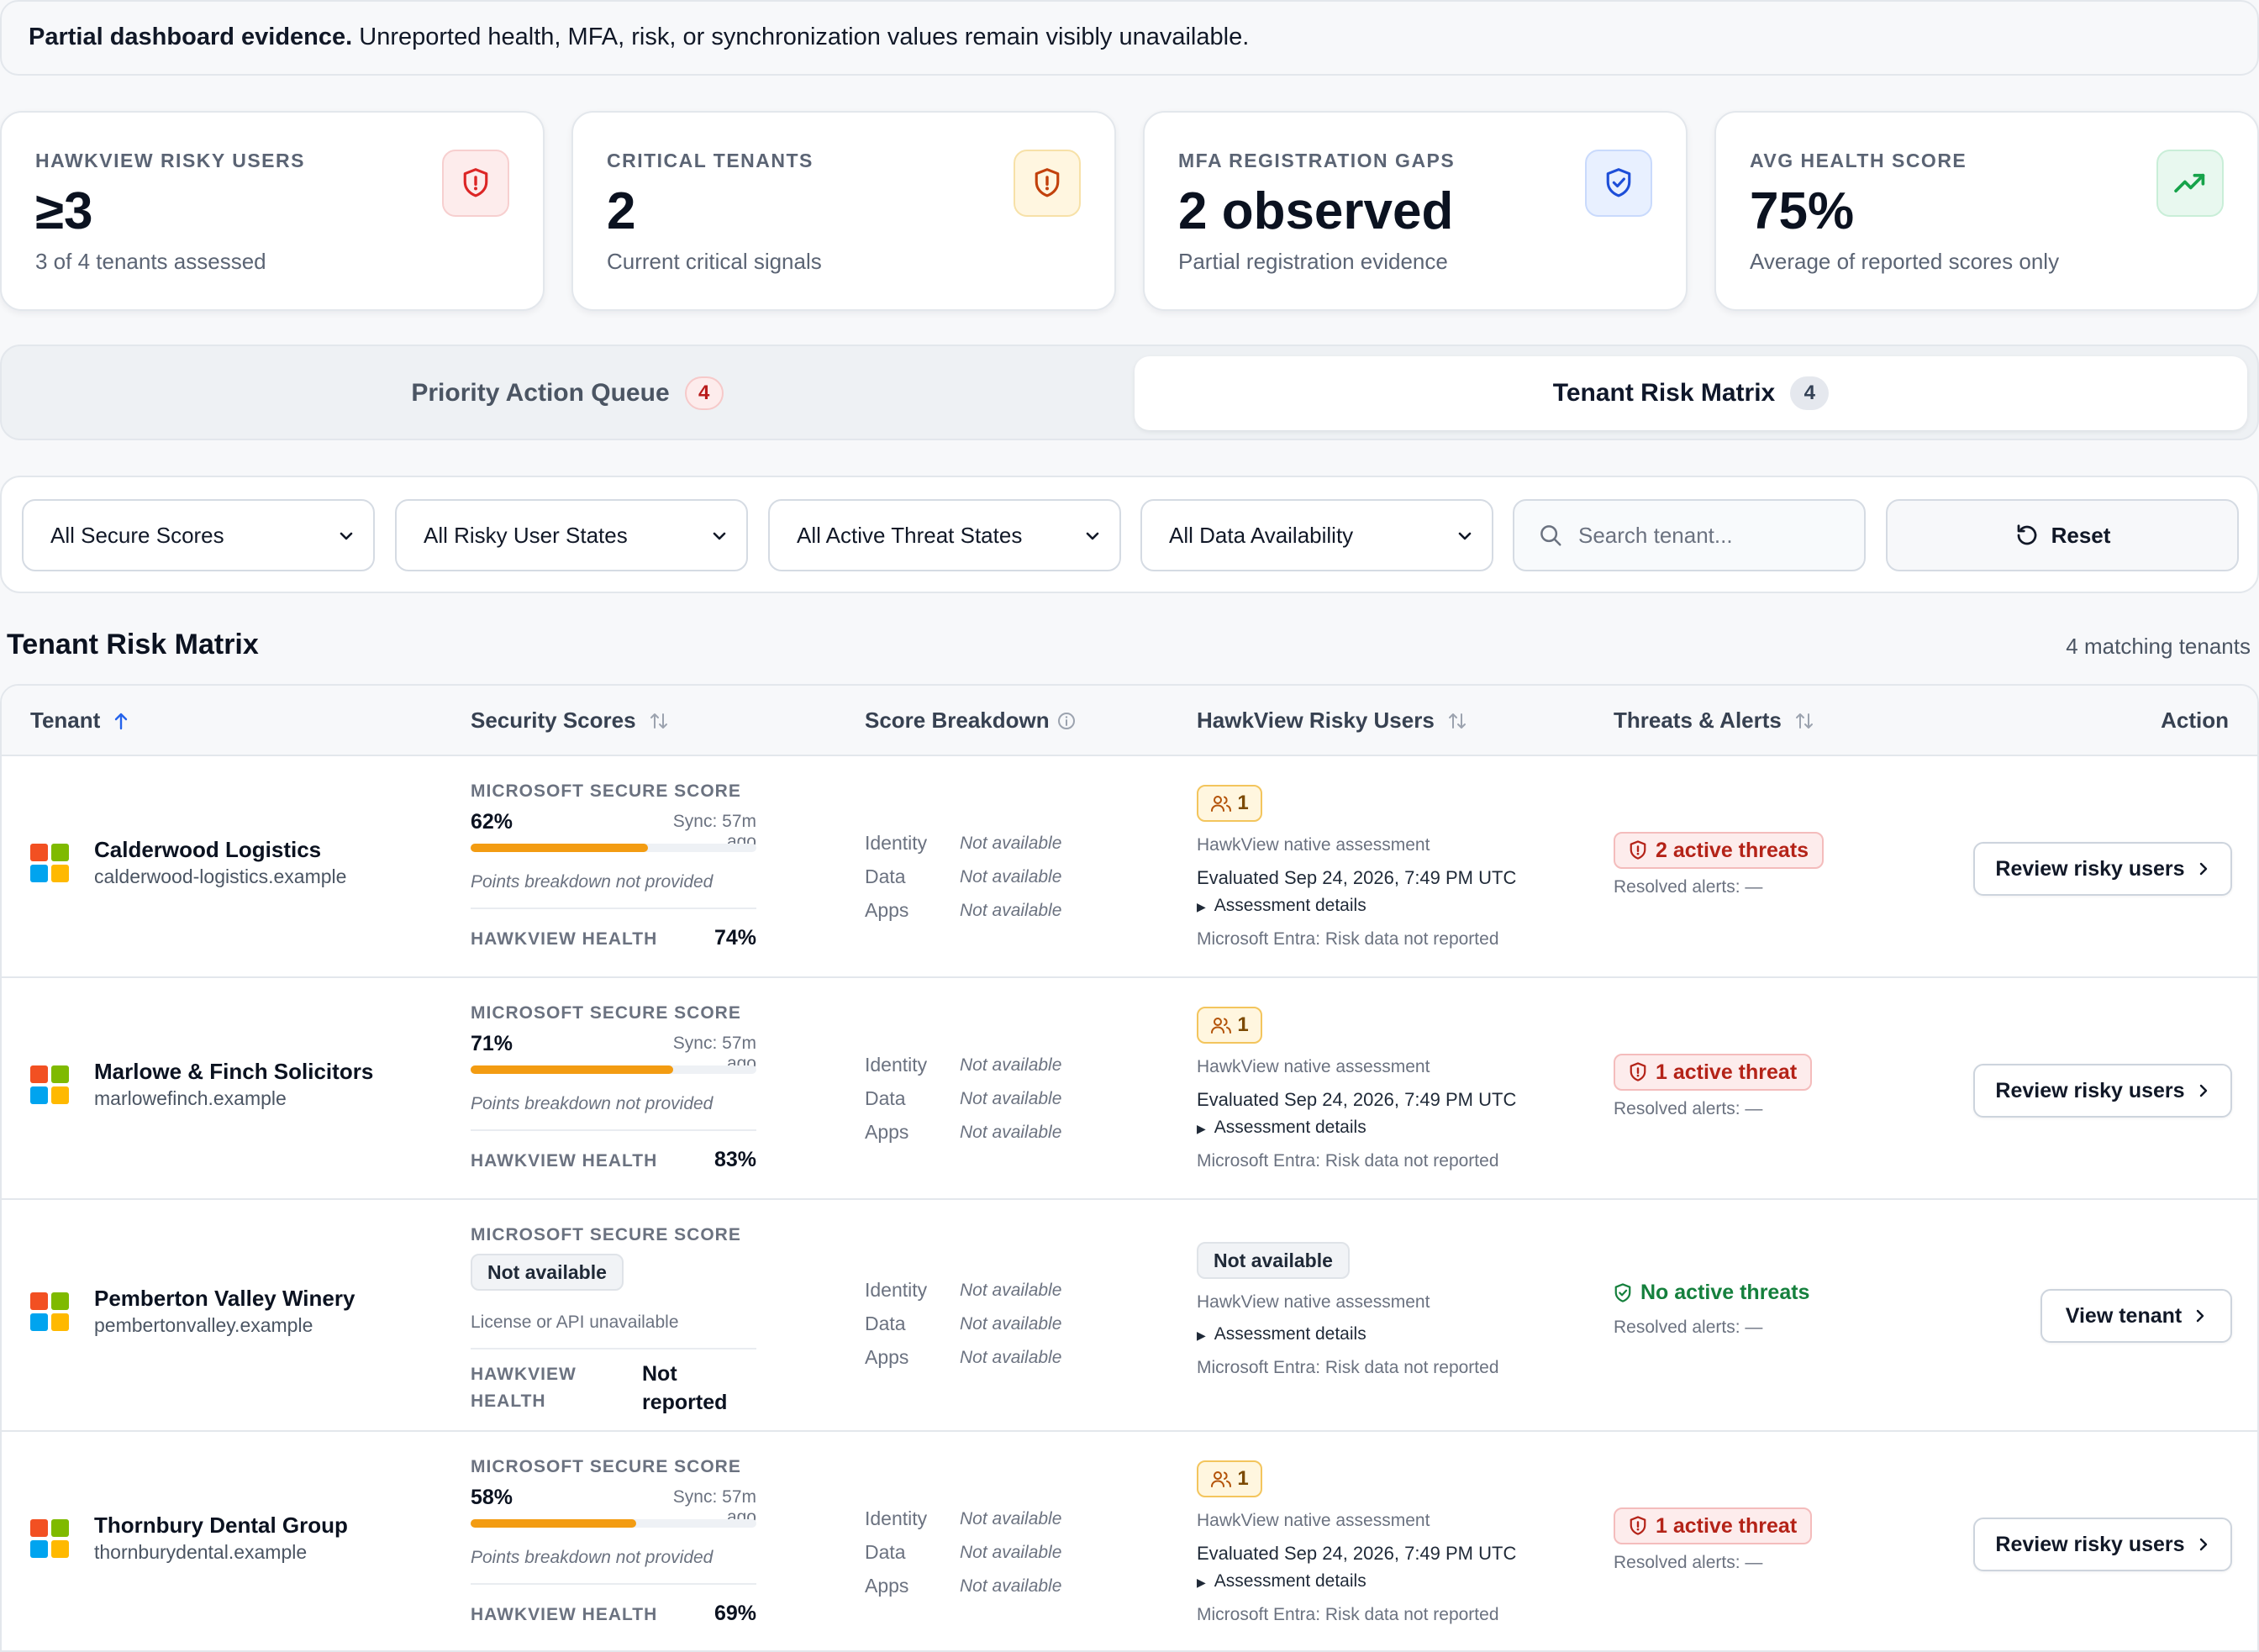 The height and width of the screenshot is (1652, 2259). What do you see at coordinates (2195, 721) in the screenshot?
I see `col-action: Action` at bounding box center [2195, 721].